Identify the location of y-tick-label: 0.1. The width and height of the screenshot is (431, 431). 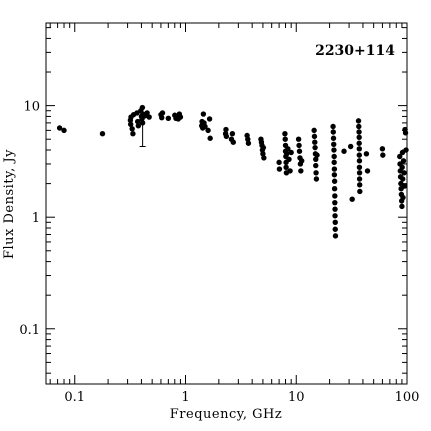
(29, 330).